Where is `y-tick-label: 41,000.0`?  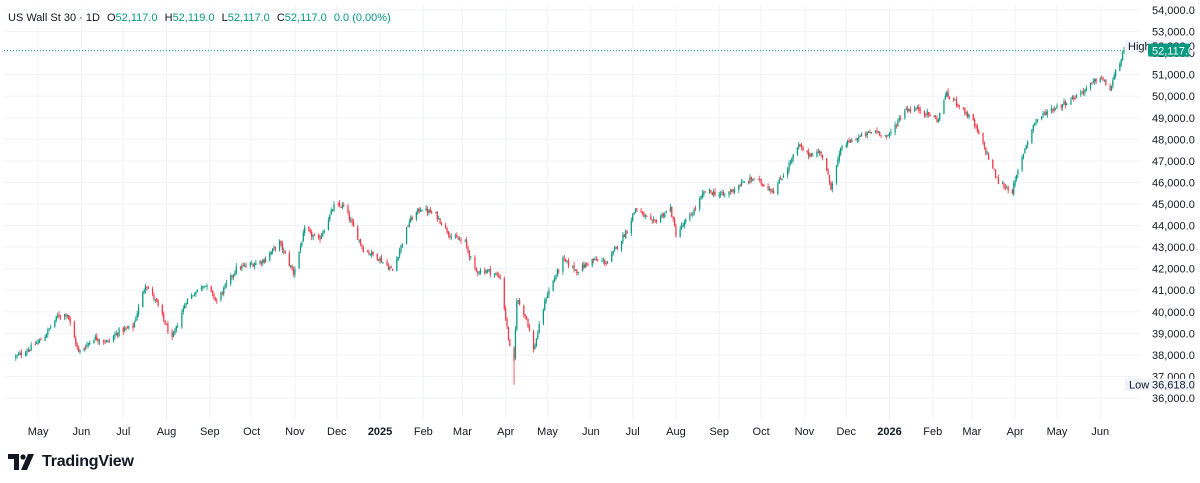
y-tick-label: 41,000.0 is located at coordinates (1173, 291).